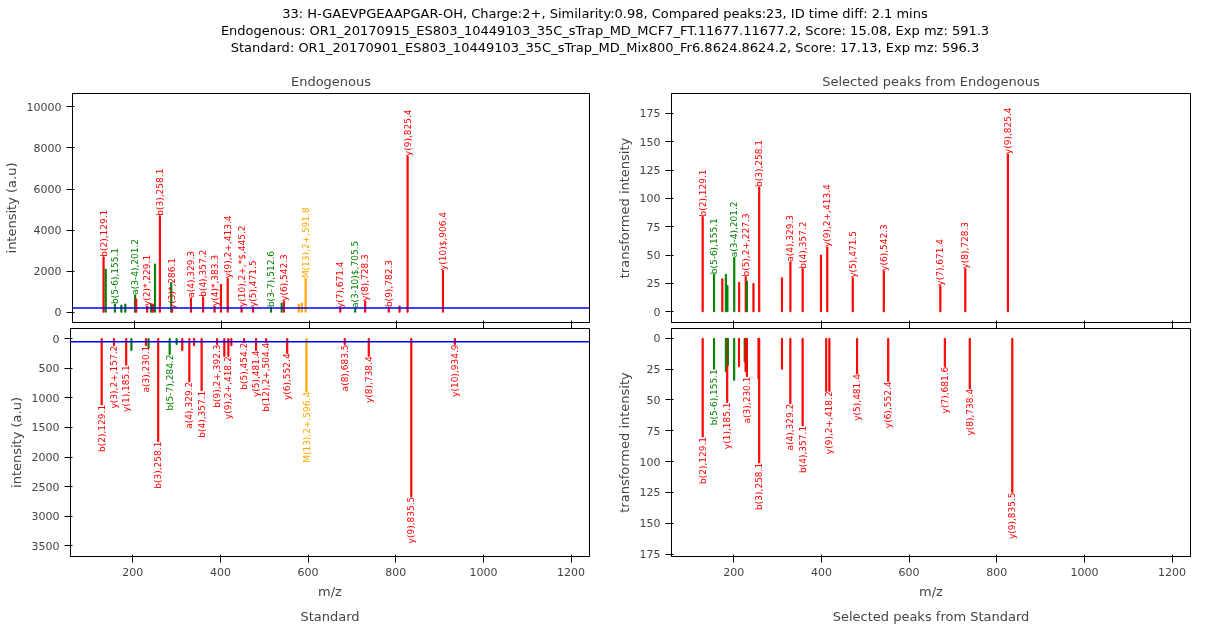 This screenshot has width=1206, height=641. Describe the element at coordinates (147, 280) in the screenshot. I see `data-label: y(2)*,229.1` at that location.